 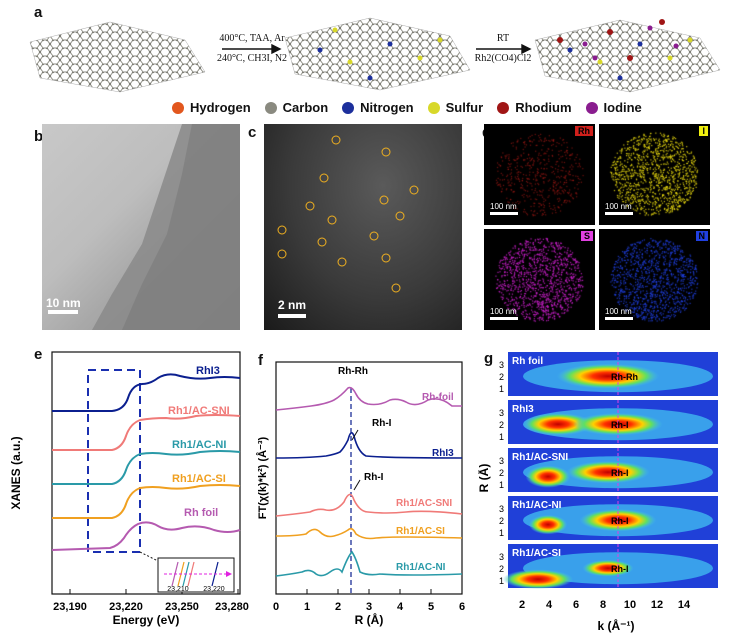 What do you see at coordinates (141, 227) in the screenshot?
I see `tem-image: 10 nm` at bounding box center [141, 227].